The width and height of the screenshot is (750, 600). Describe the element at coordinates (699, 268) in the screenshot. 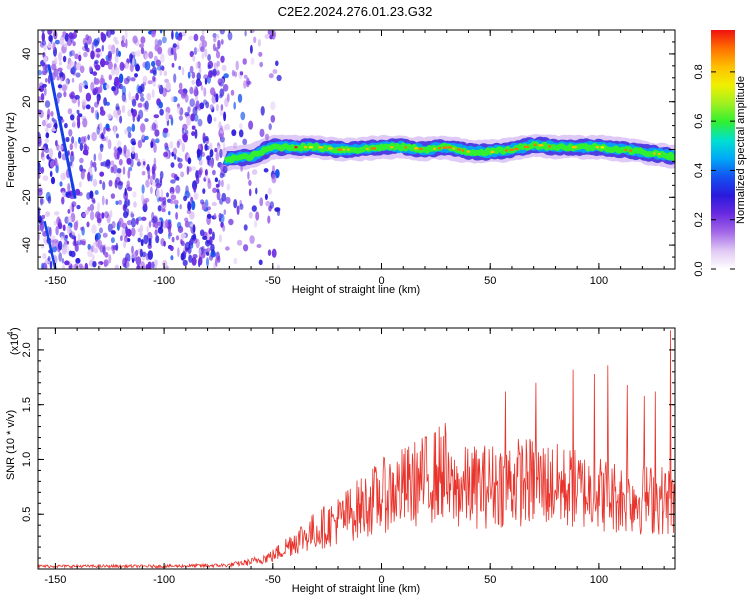

I see `colorbar-tick-label: 0.0` at that location.